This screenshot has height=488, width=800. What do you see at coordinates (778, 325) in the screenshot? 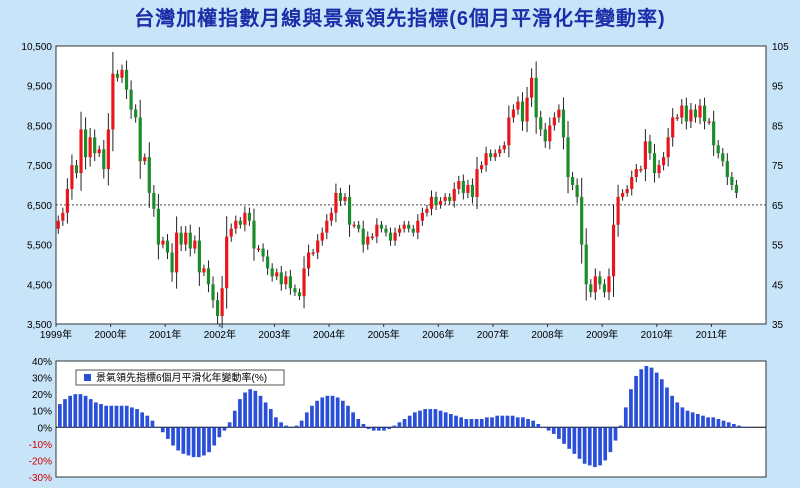
I see `right-axis-tick-label: 35` at bounding box center [778, 325].